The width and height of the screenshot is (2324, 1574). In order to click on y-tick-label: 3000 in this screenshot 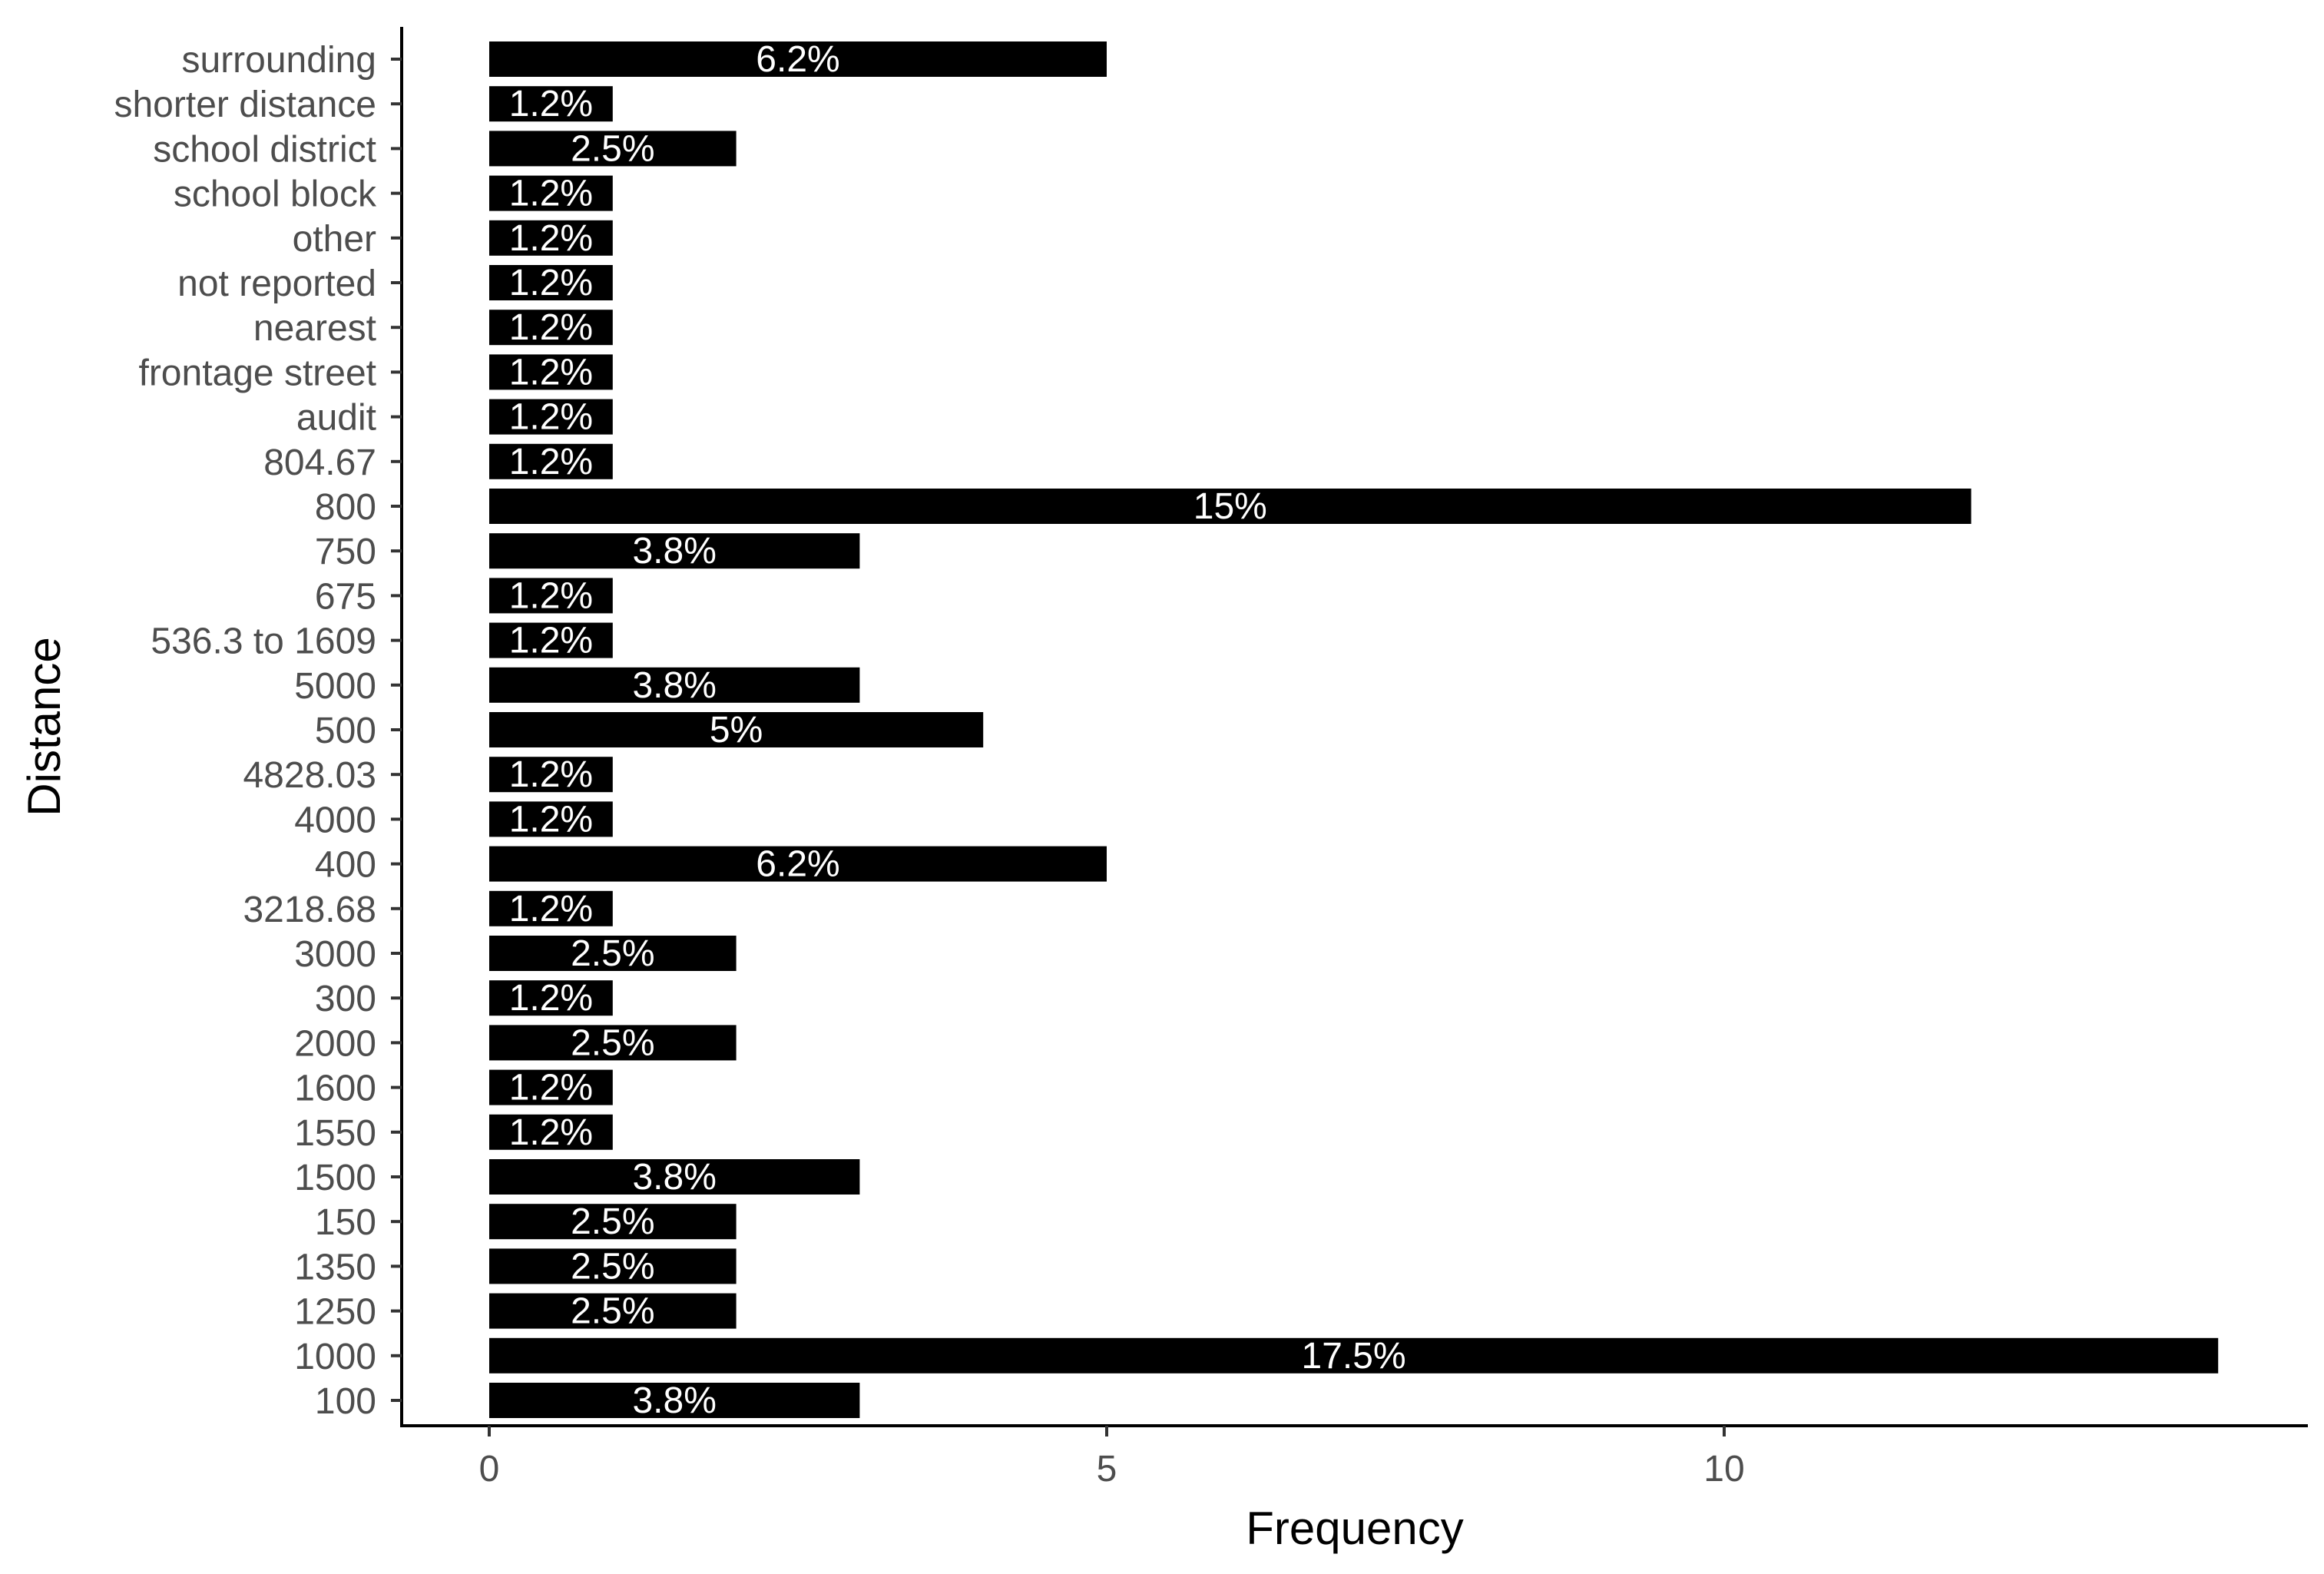, I will do `click(335, 954)`.